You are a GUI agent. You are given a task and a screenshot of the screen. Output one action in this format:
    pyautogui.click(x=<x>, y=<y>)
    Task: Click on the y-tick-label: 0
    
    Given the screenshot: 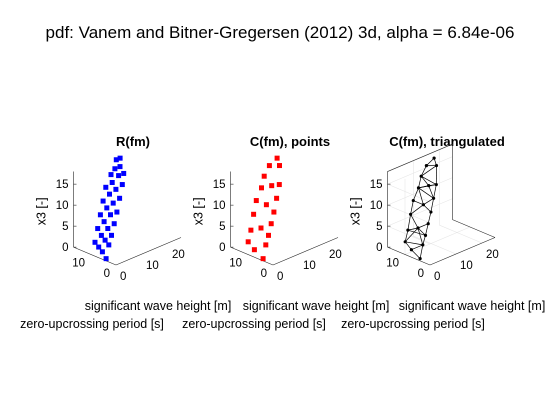 What is the action you would take?
    pyautogui.click(x=107, y=274)
    